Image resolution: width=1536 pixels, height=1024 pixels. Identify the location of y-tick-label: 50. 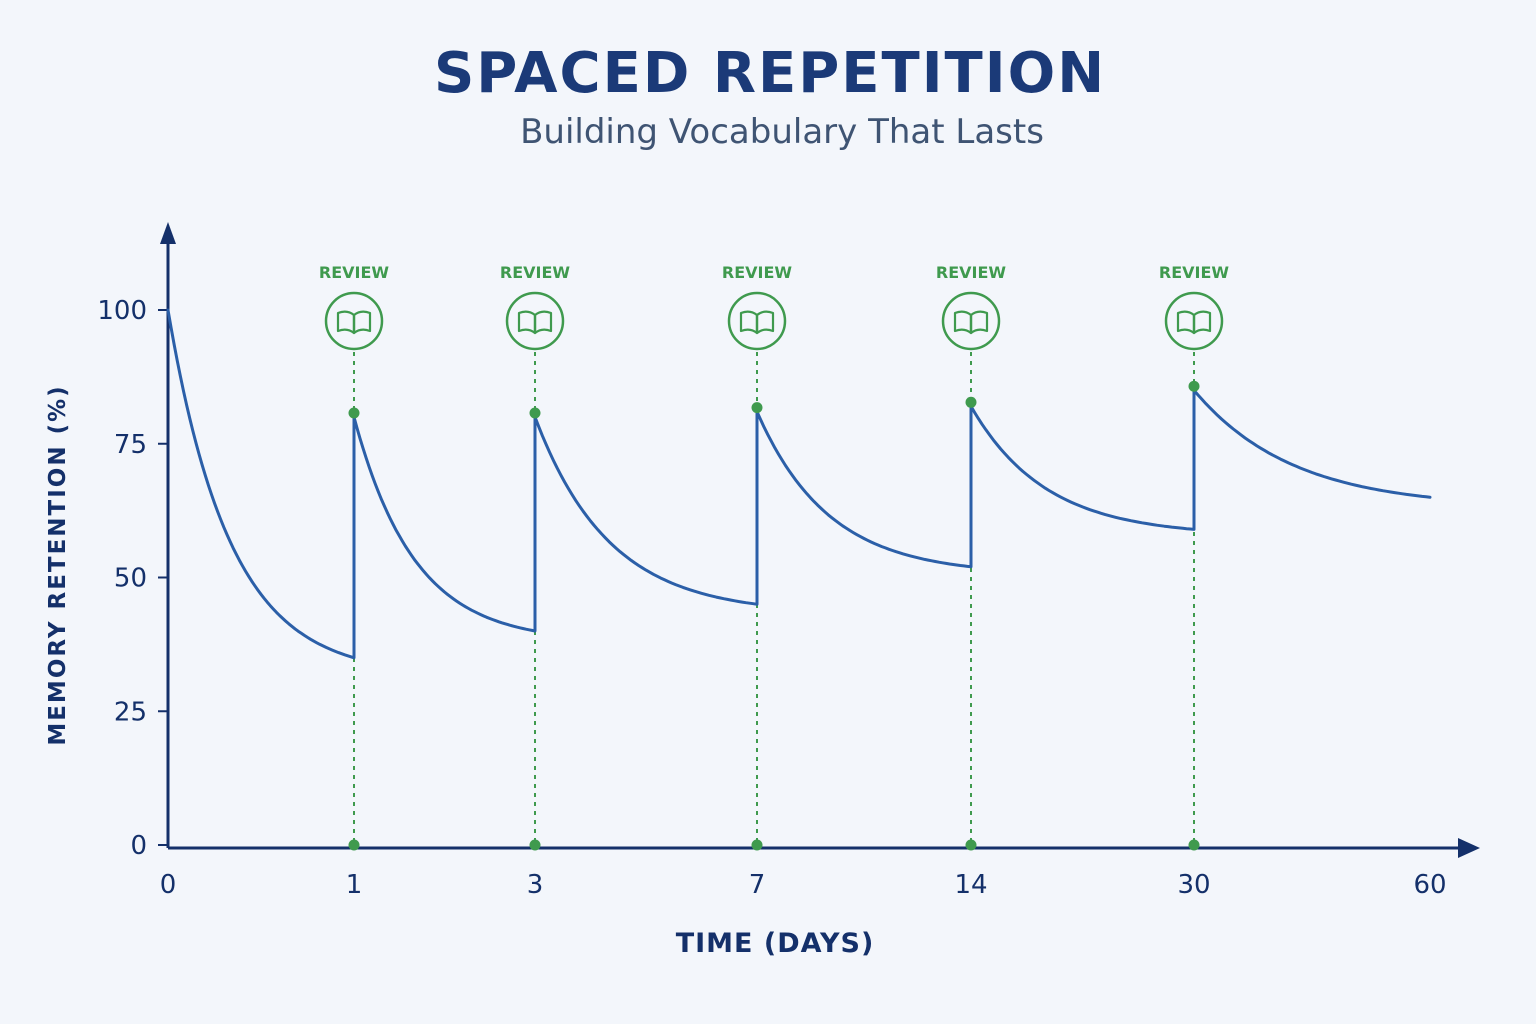
(130, 579).